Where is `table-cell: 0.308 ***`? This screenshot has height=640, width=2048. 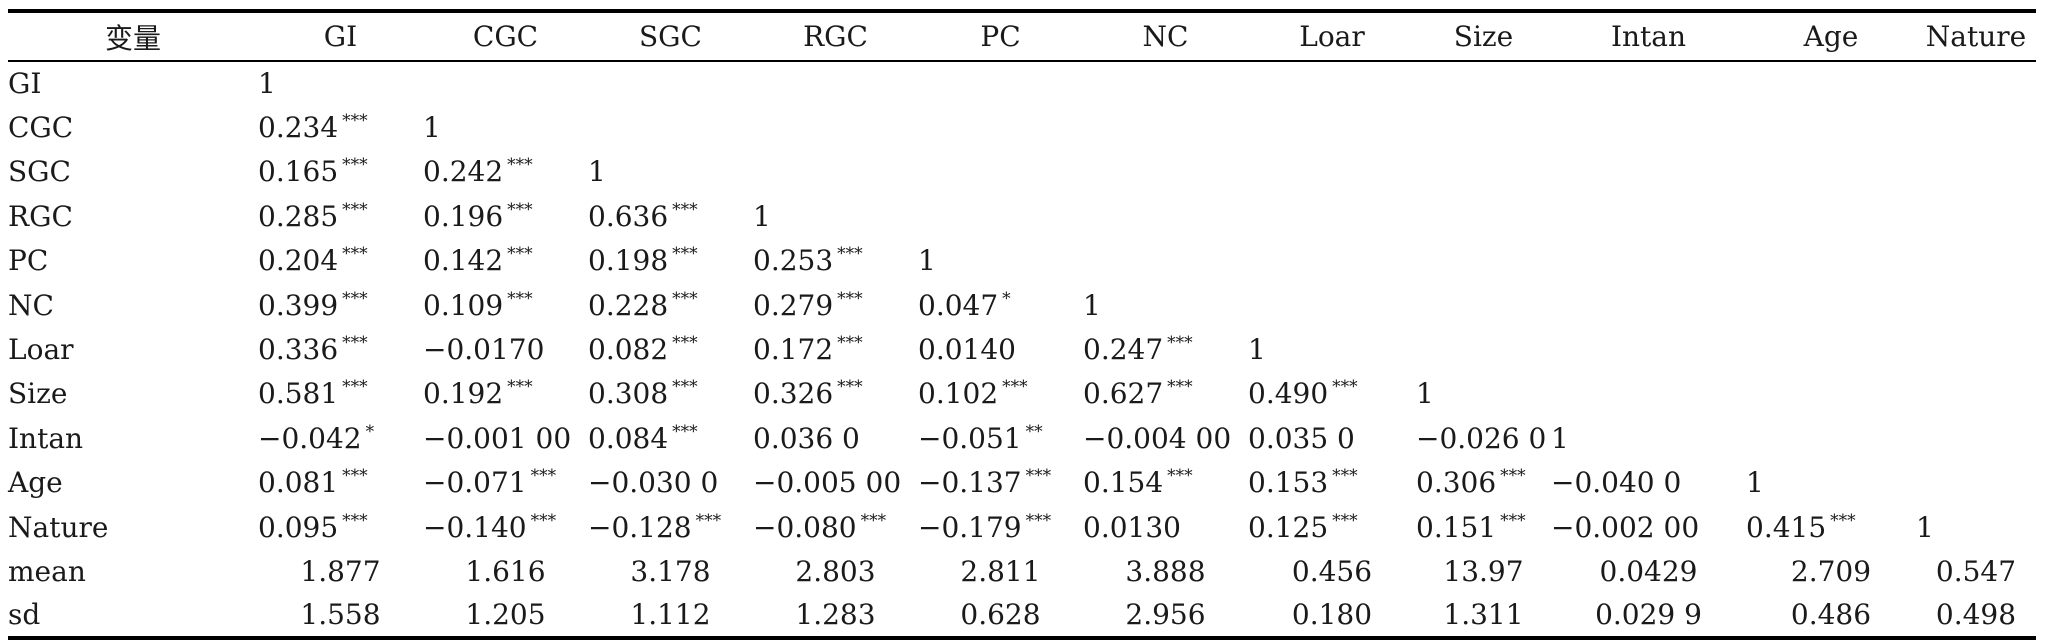
table-cell: 0.308 *** is located at coordinates (670, 394).